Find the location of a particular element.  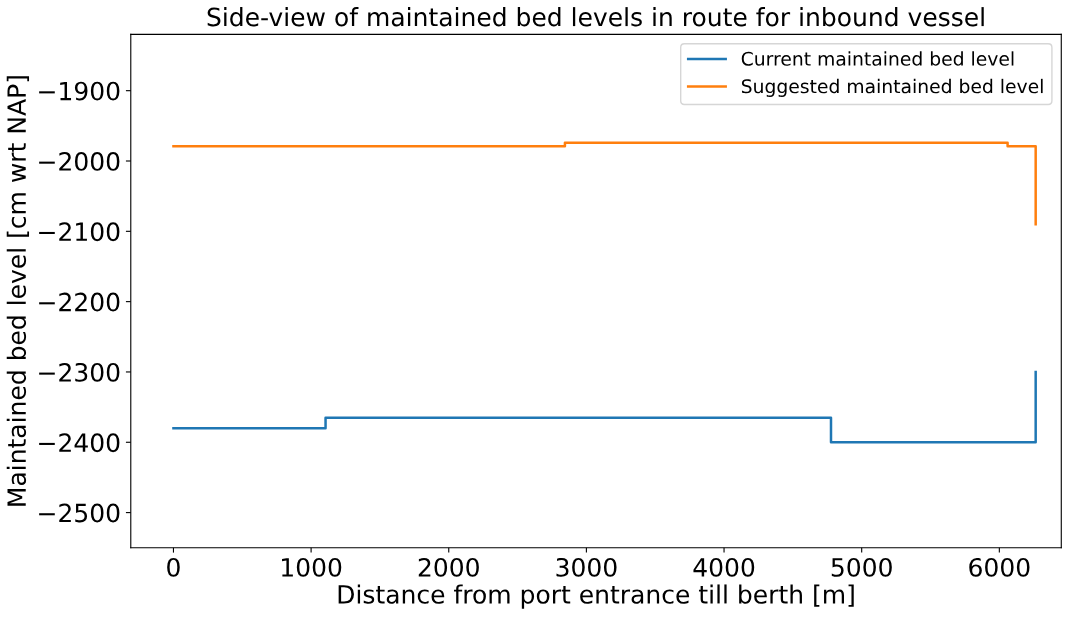

x-tick-label: 2000 is located at coordinates (448, 567).